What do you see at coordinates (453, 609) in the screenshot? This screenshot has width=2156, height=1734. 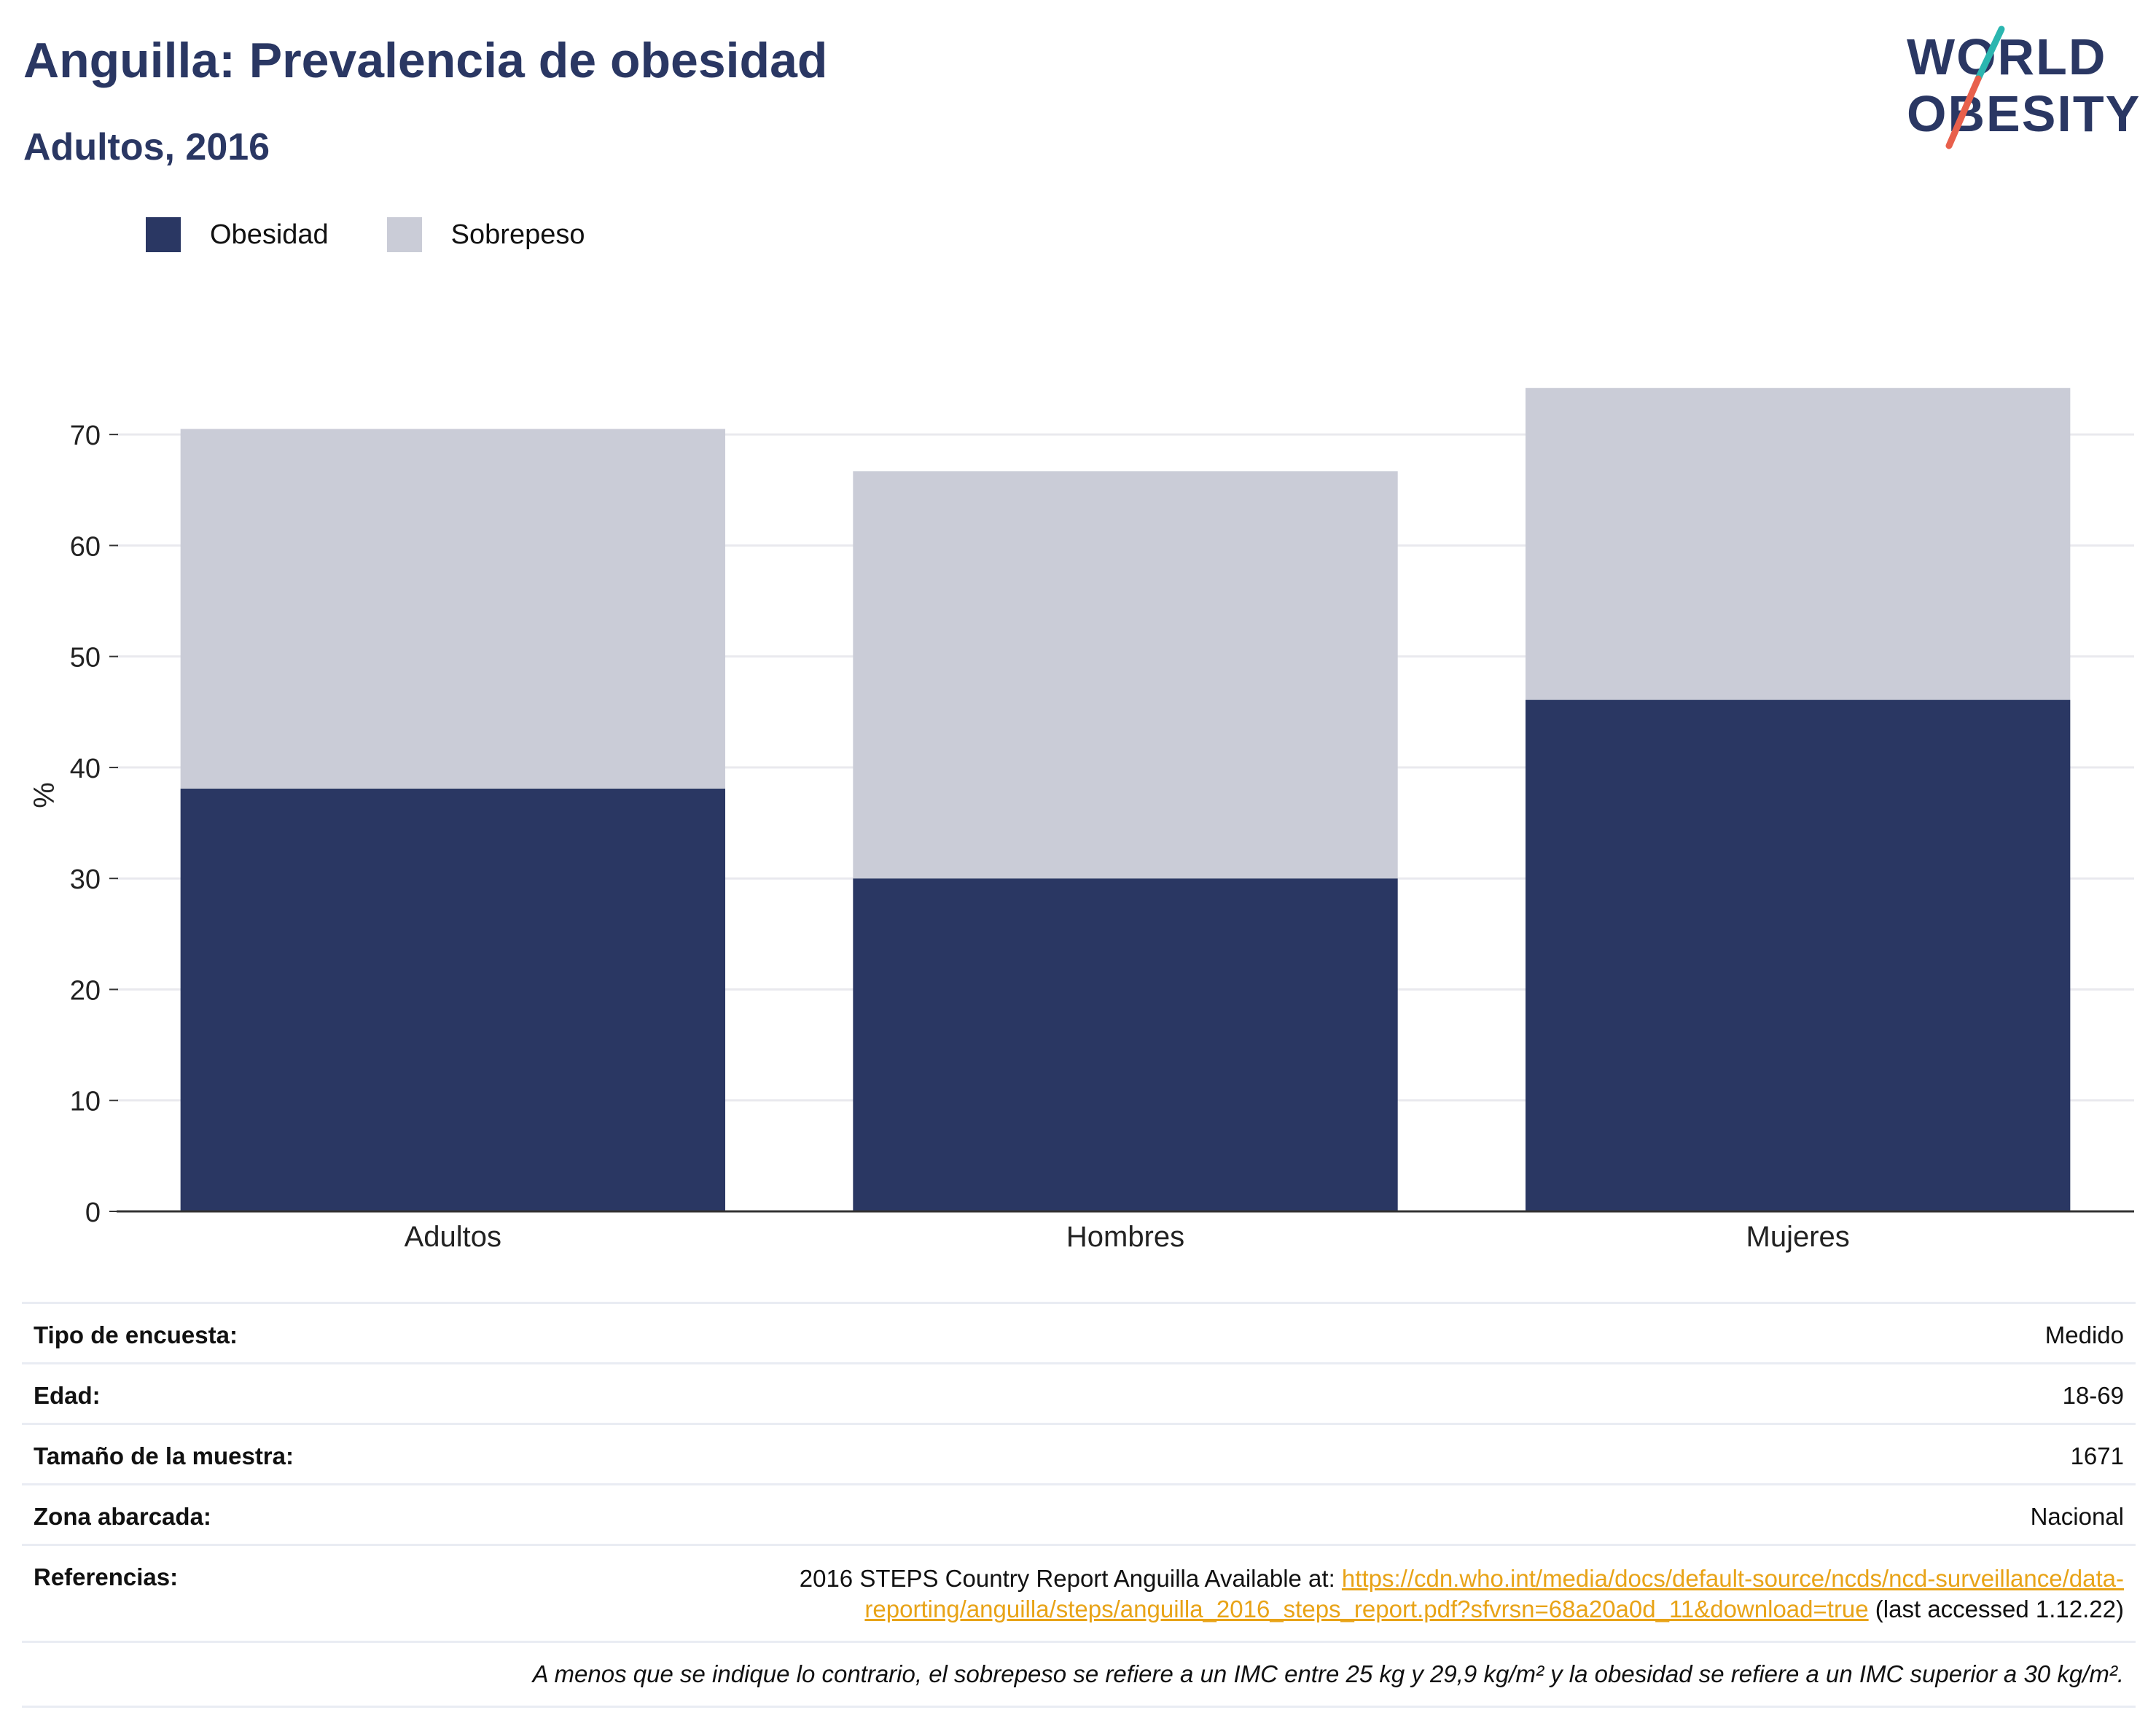 I see `bar-sobrepeso-adultos` at bounding box center [453, 609].